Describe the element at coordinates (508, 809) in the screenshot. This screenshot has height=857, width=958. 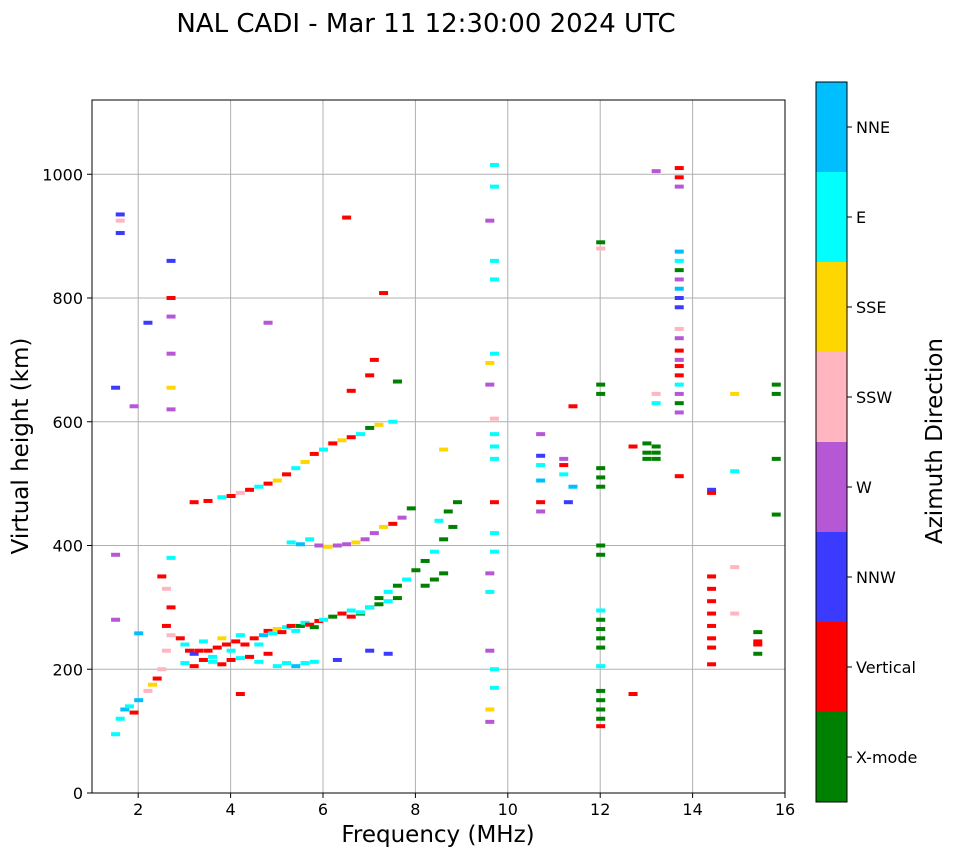
I see `x-tick-label: 10` at that location.